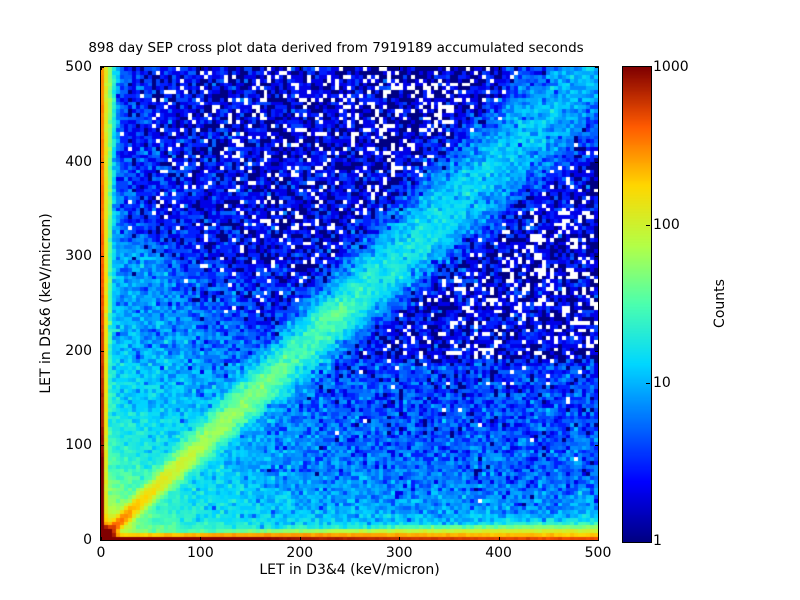  Describe the element at coordinates (78, 350) in the screenshot. I see `y-tick-label: 200` at that location.